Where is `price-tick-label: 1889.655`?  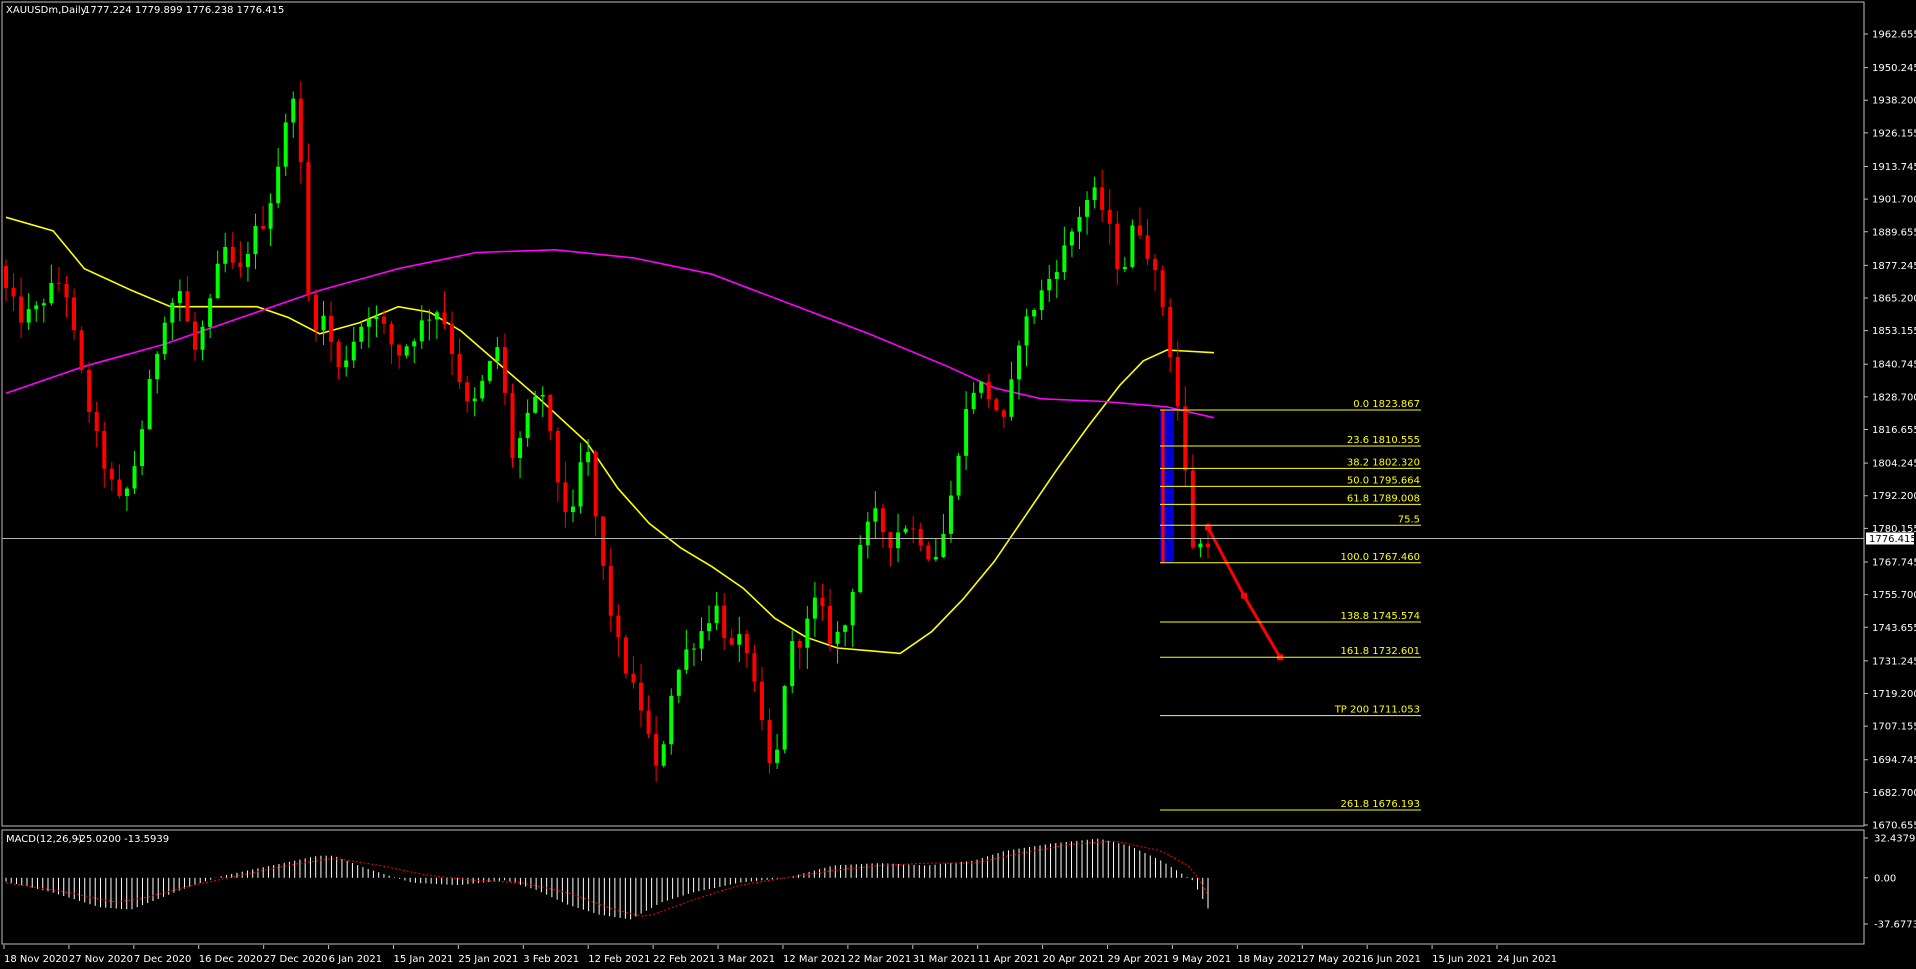 price-tick-label: 1889.655 is located at coordinates (1894, 232).